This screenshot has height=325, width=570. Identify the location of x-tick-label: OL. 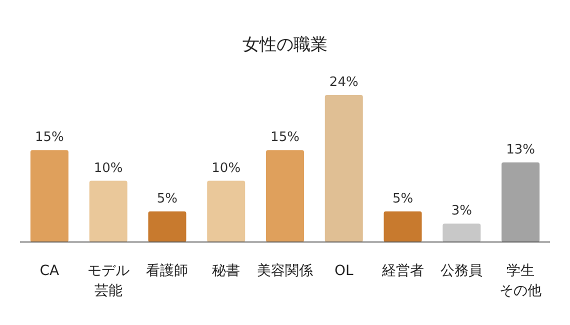
(344, 271).